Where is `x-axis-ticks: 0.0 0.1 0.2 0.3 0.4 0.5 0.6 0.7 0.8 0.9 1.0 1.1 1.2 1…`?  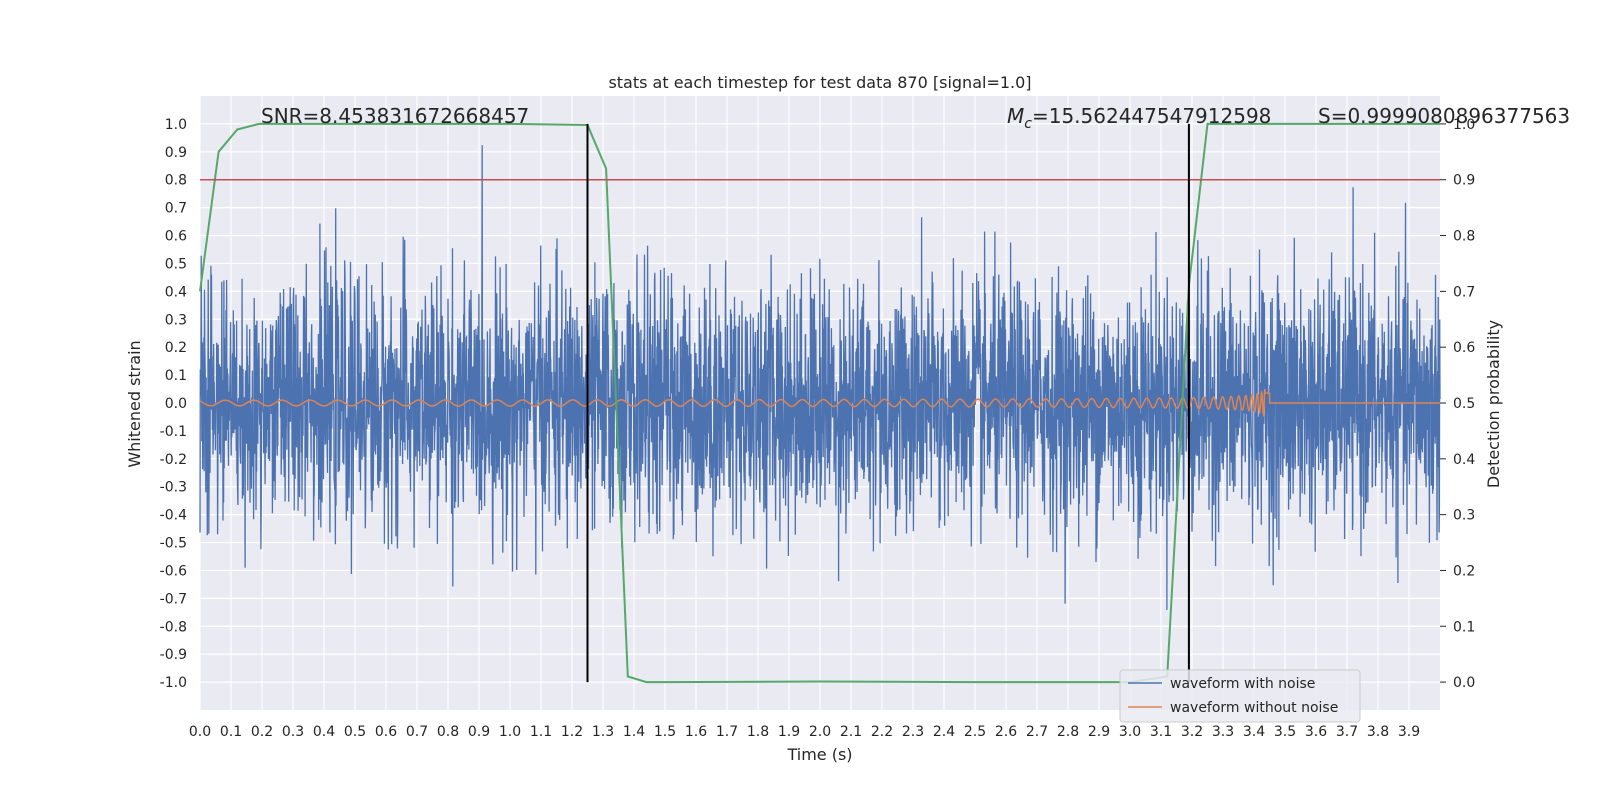 x-axis-ticks: 0.0 0.1 0.2 0.3 0.4 0.5 0.6 0.7 0.8 0.9 1.0 1.1 1.2 1… is located at coordinates (804, 732).